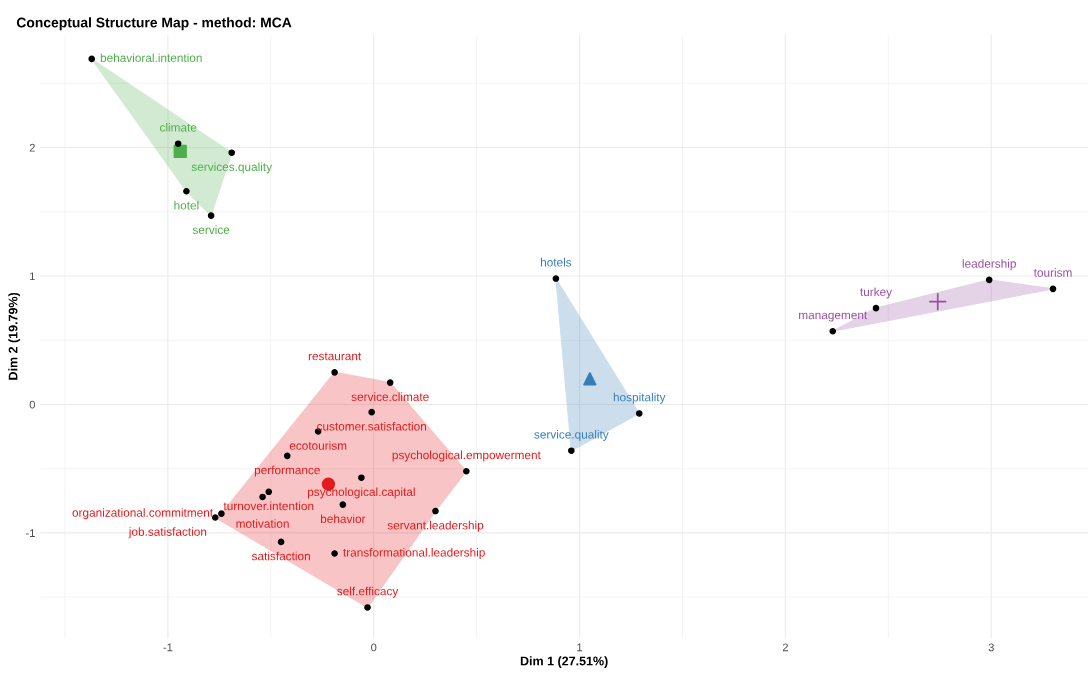 This screenshot has width=1088, height=690. Describe the element at coordinates (785, 647) in the screenshot. I see `x-tick-label: 2` at that location.